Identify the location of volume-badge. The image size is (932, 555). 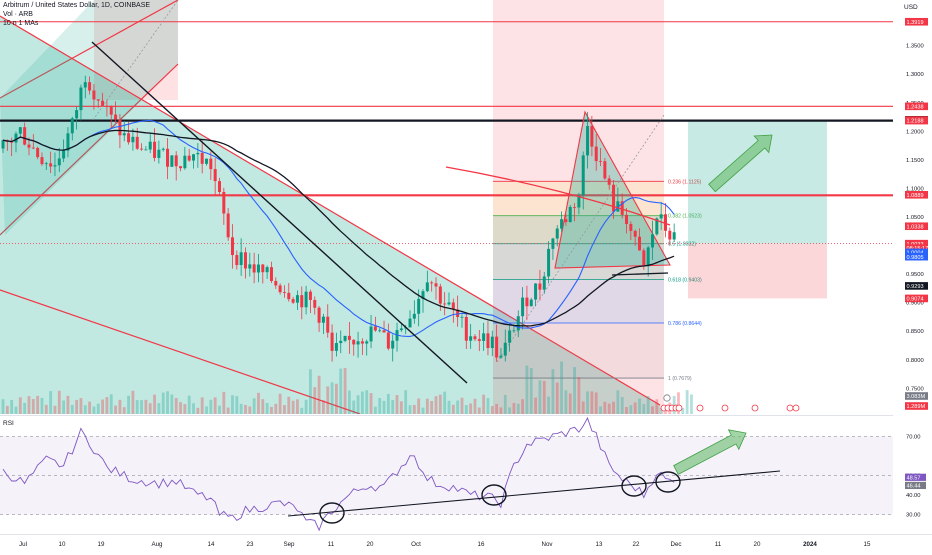
(916, 396).